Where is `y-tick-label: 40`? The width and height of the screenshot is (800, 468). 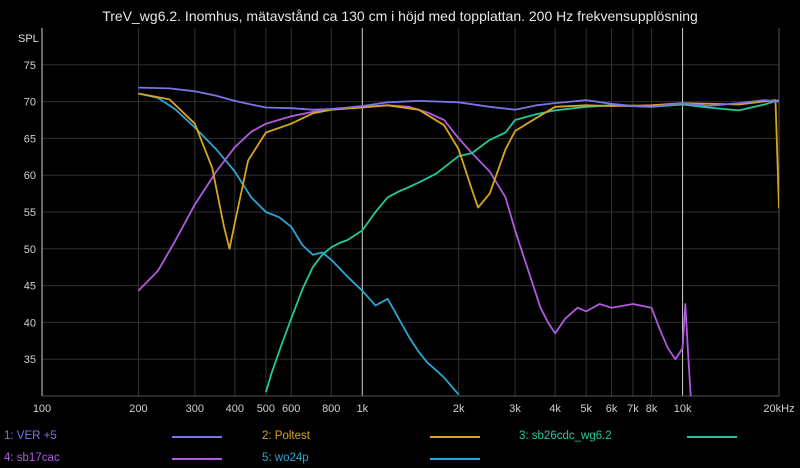 y-tick-label: 40 is located at coordinates (30, 323).